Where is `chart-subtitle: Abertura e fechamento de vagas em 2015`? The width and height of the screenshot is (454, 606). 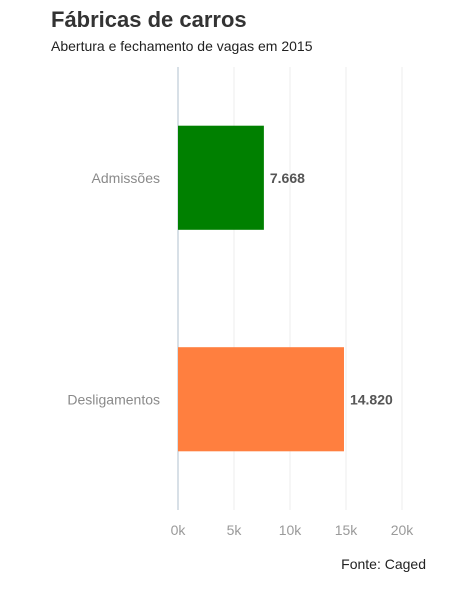 chart-subtitle: Abertura e fechamento de vagas em 2015 is located at coordinates (182, 46).